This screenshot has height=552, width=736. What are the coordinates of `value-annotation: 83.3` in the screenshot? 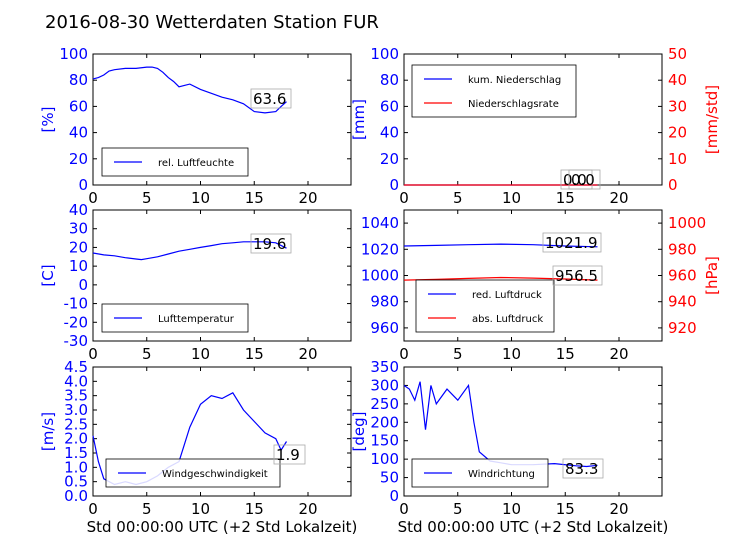 It's located at (581, 469).